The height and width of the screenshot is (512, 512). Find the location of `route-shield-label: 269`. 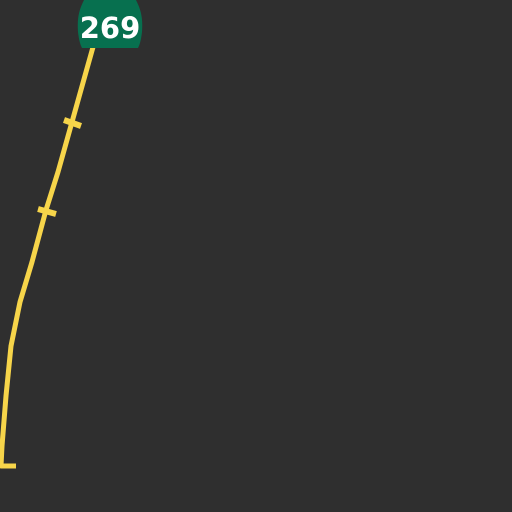

route-shield-label: 269 is located at coordinates (110, 28).